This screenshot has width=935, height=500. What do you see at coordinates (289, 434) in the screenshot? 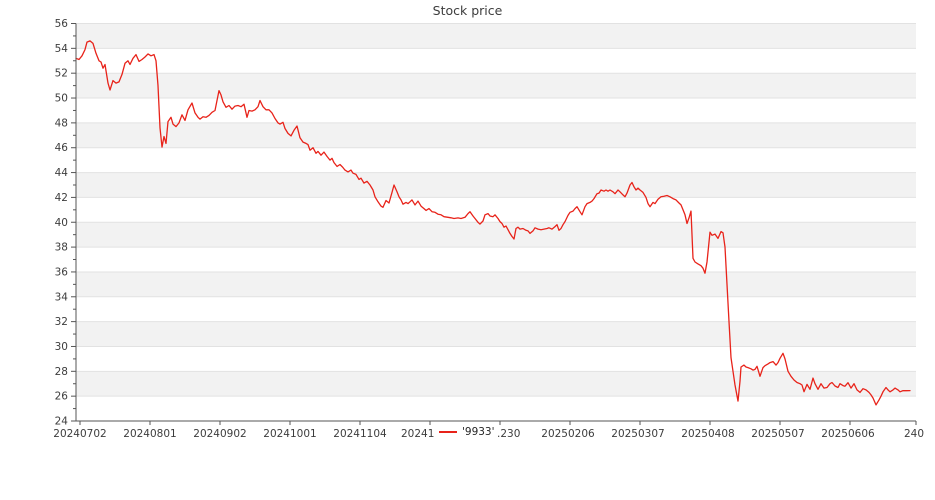
I see `x-tick-label: 20241001` at bounding box center [289, 434].